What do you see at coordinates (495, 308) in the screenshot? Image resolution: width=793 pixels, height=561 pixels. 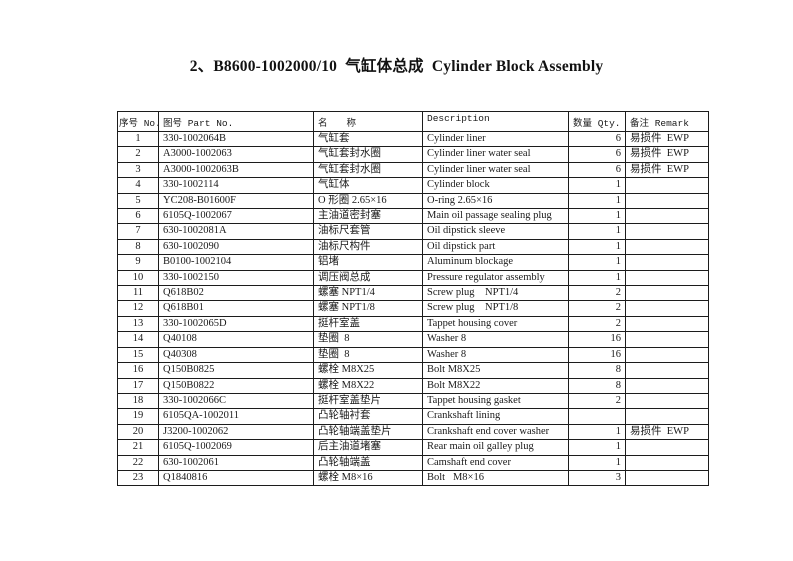 I see `cell-description: Screw plug NPT1/8` at bounding box center [495, 308].